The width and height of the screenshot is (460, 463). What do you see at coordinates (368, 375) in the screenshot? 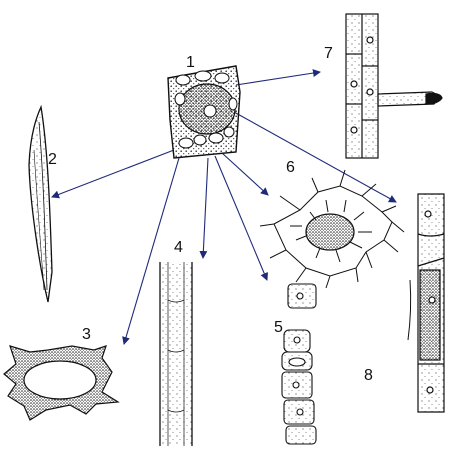
I see `label-8: 8` at bounding box center [368, 375].